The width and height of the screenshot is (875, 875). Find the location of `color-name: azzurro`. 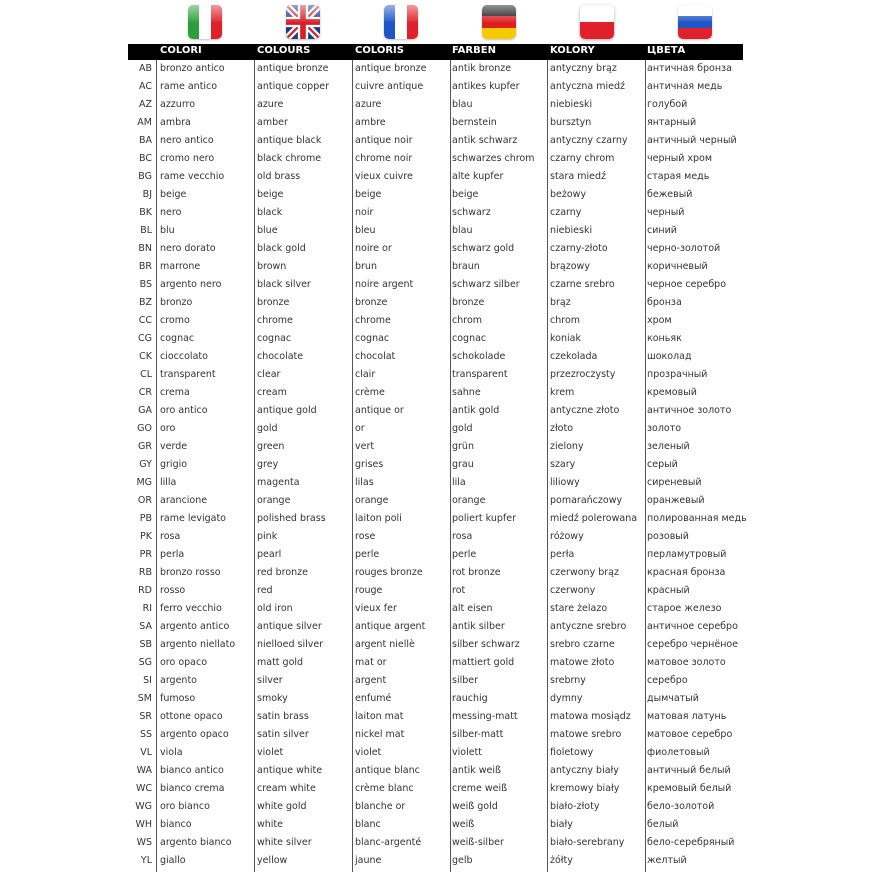

color-name: azzurro is located at coordinates (178, 104).